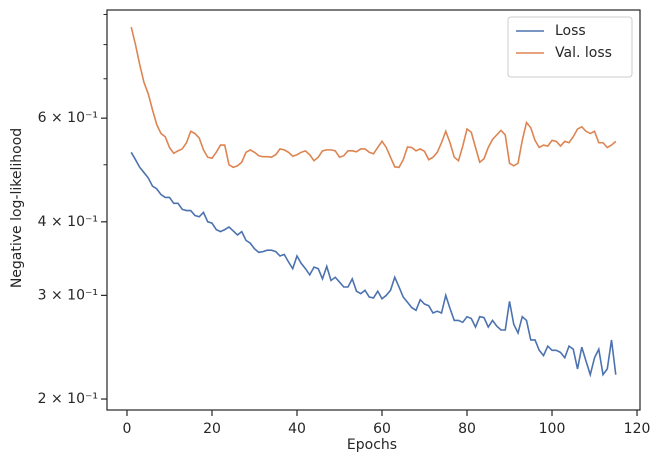  Describe the element at coordinates (68, 222) in the screenshot. I see `y-tick-label: 4 × 10⁻¹` at that location.